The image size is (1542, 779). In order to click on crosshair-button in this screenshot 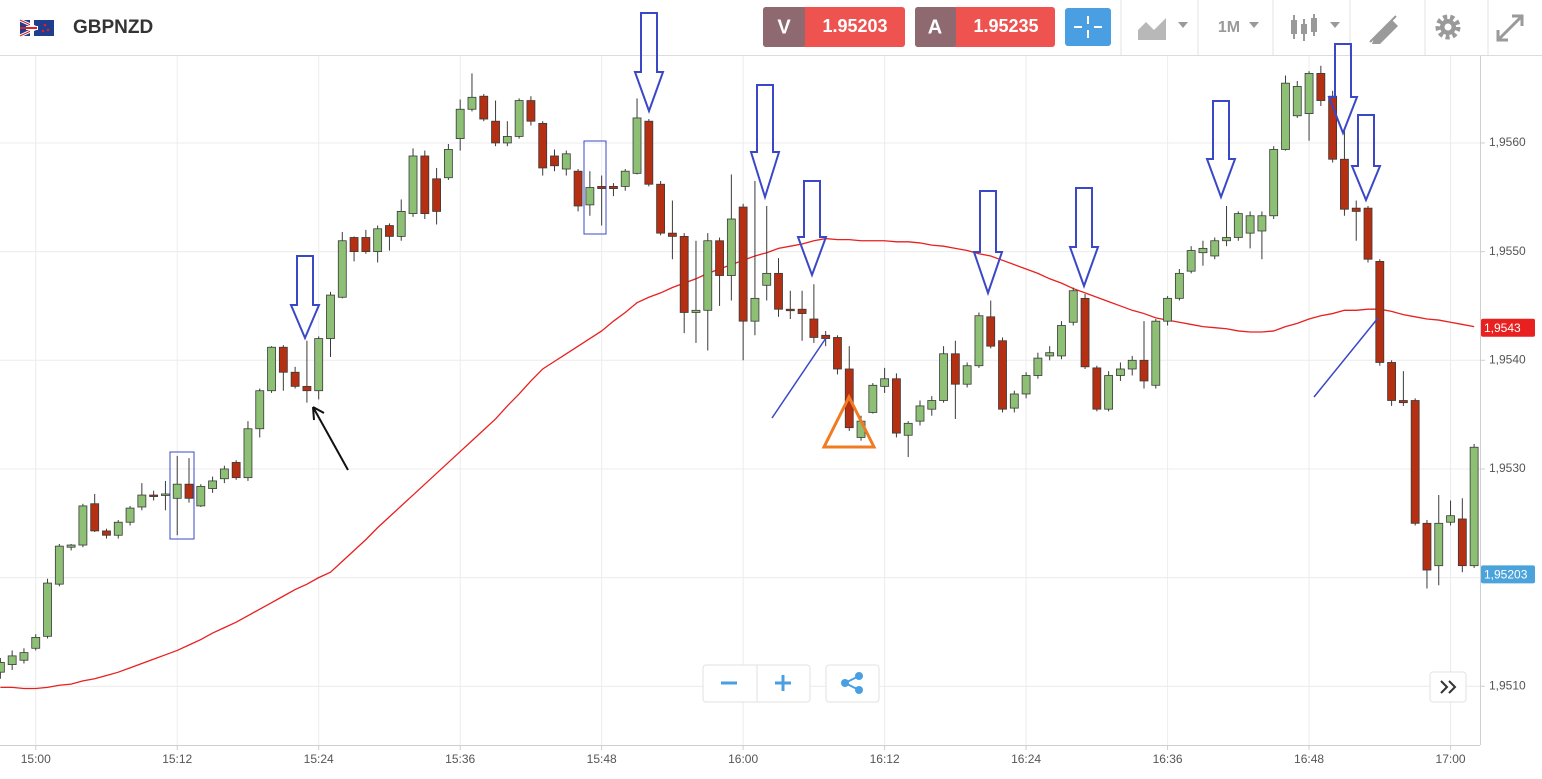, I will do `click(1088, 27)`.